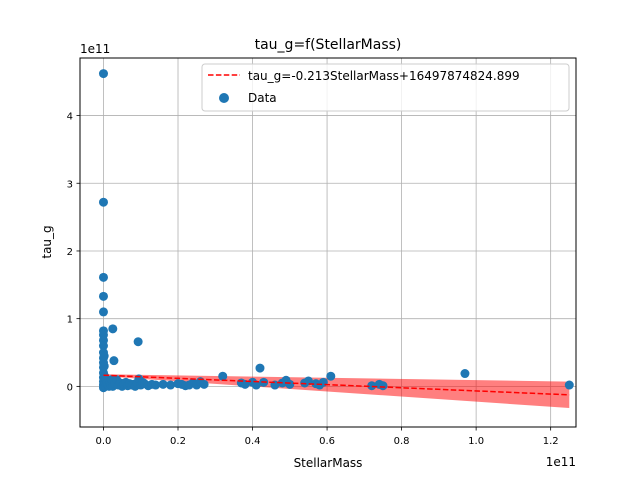  I want to click on x-axis-ticks: 0.0 0.2 0.4 0.6 0.8 1.0 1.2, so click(327, 437).